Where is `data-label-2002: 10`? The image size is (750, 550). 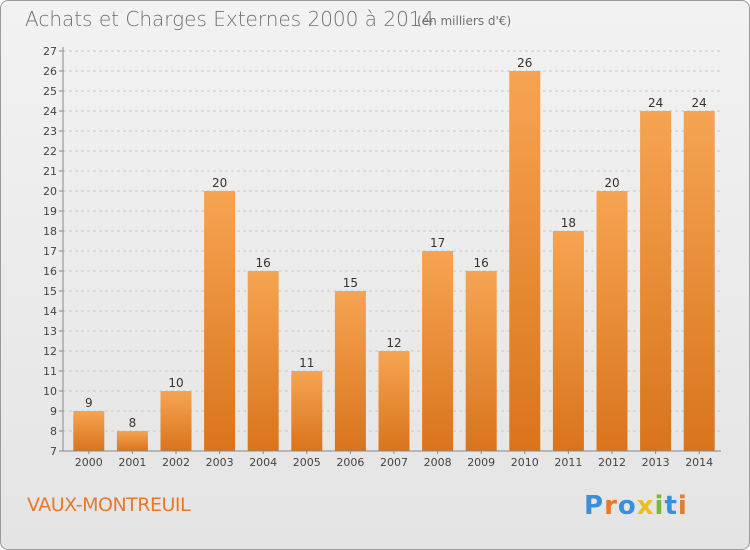
data-label-2002: 10 is located at coordinates (175, 383).